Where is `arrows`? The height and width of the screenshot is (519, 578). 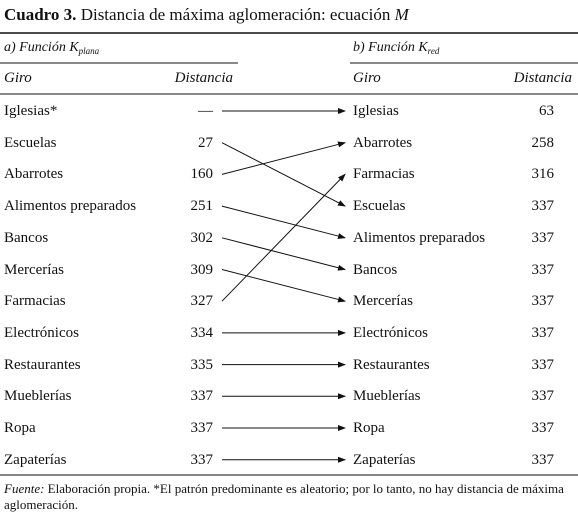
arrows is located at coordinates (283, 285).